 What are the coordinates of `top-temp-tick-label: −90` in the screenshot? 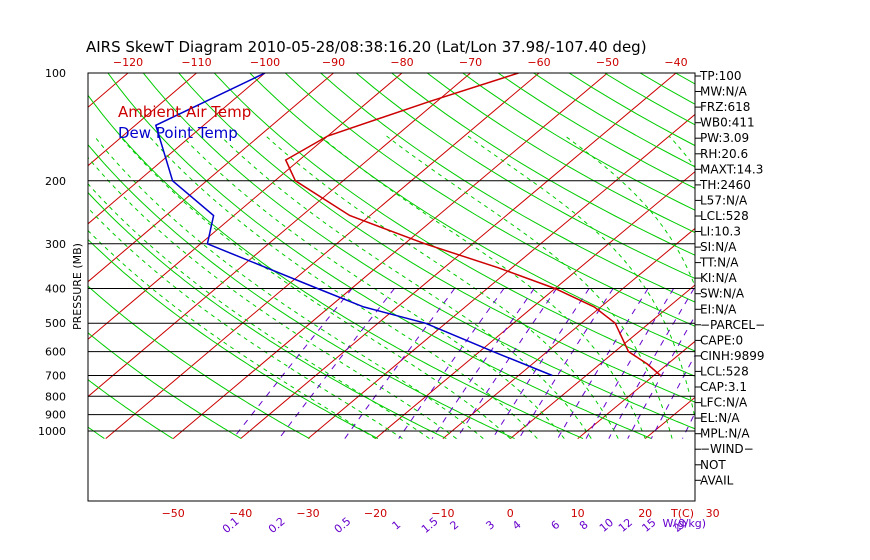 It's located at (333, 62).